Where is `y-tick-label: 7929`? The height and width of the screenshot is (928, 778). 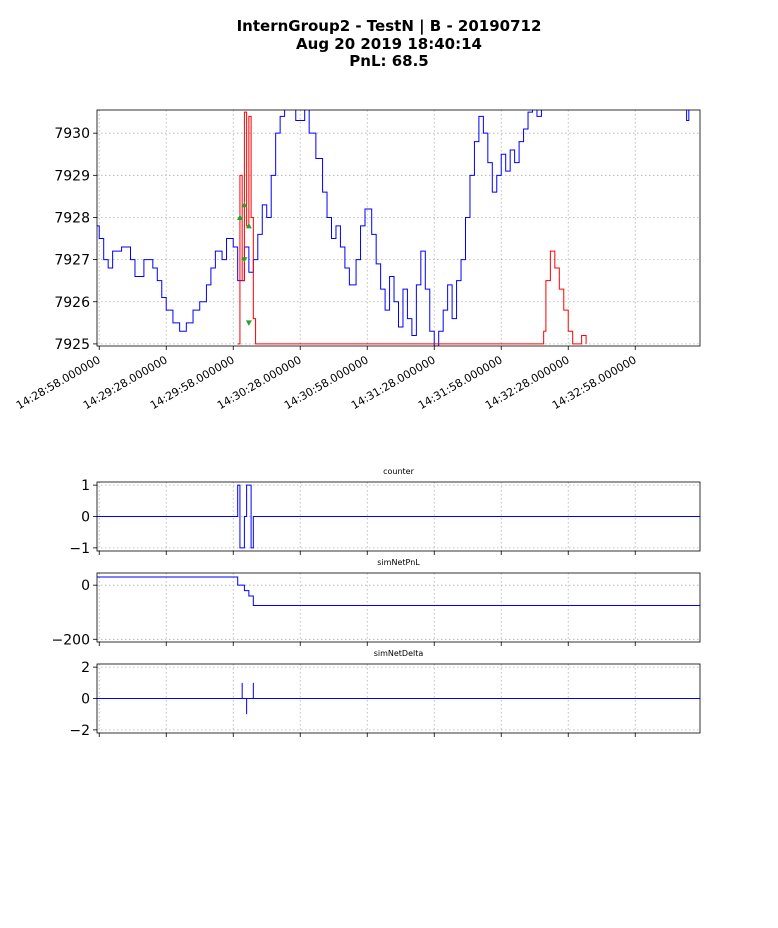 y-tick-label: 7929 is located at coordinates (72, 176).